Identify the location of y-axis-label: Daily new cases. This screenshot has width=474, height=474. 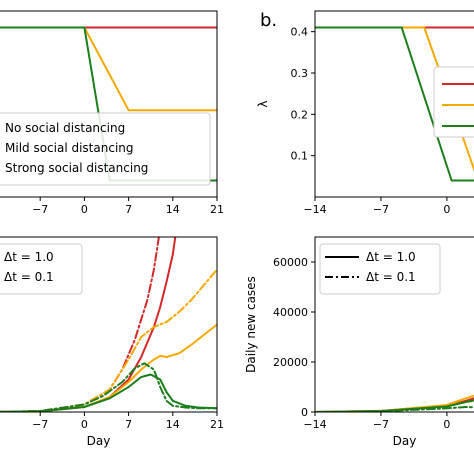
(251, 324).